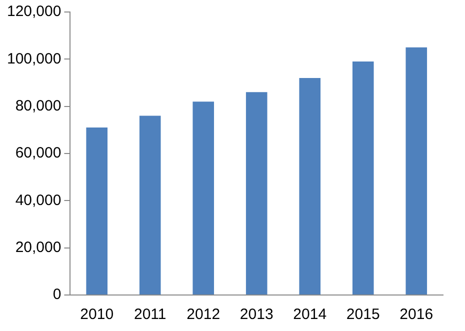 This screenshot has height=331, width=465. I want to click on x-tick-label: 2016, so click(417, 315).